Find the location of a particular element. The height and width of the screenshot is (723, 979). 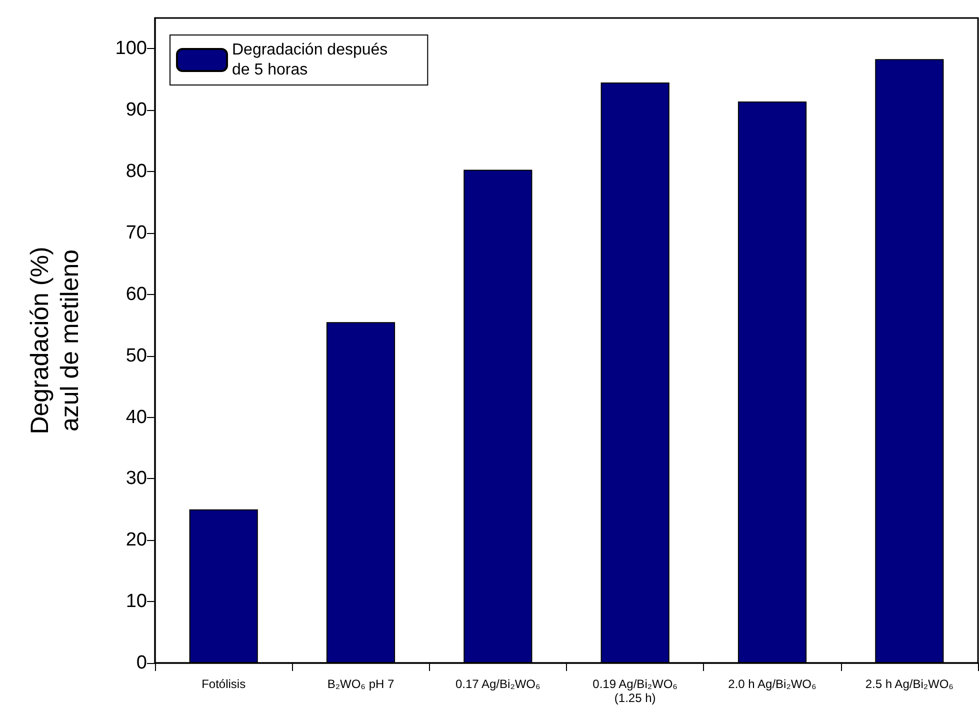

x-tick-label: Fotólisis is located at coordinates (224, 684).